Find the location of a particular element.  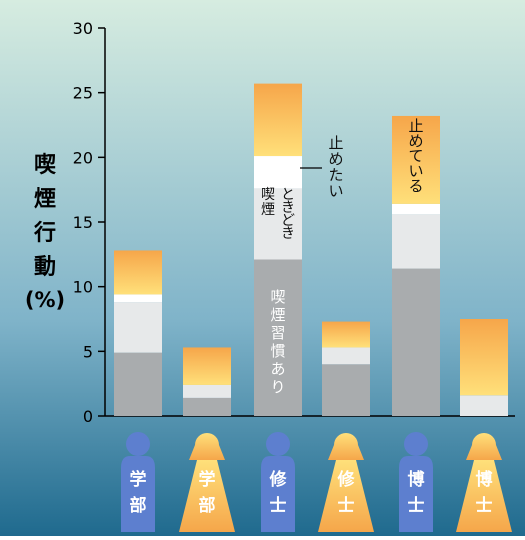

y-tick-label: 15 is located at coordinates (83, 222).